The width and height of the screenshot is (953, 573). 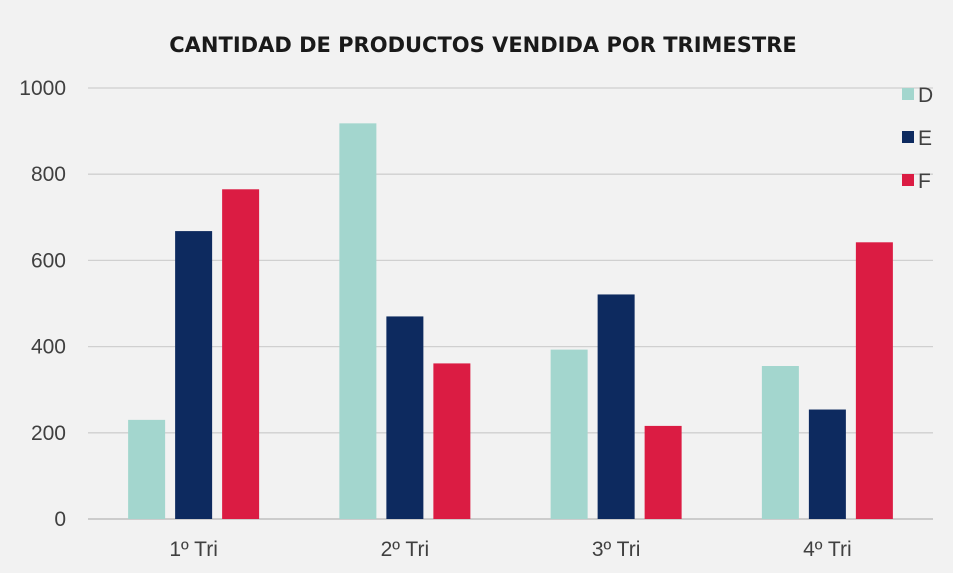 I want to click on x-tick-label: 2º Tri, so click(x=405, y=549).